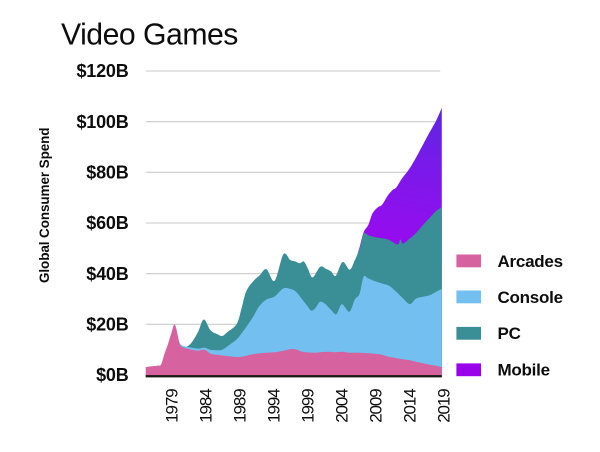  Describe the element at coordinates (274, 406) in the screenshot. I see `svg-text: 1994` at that location.